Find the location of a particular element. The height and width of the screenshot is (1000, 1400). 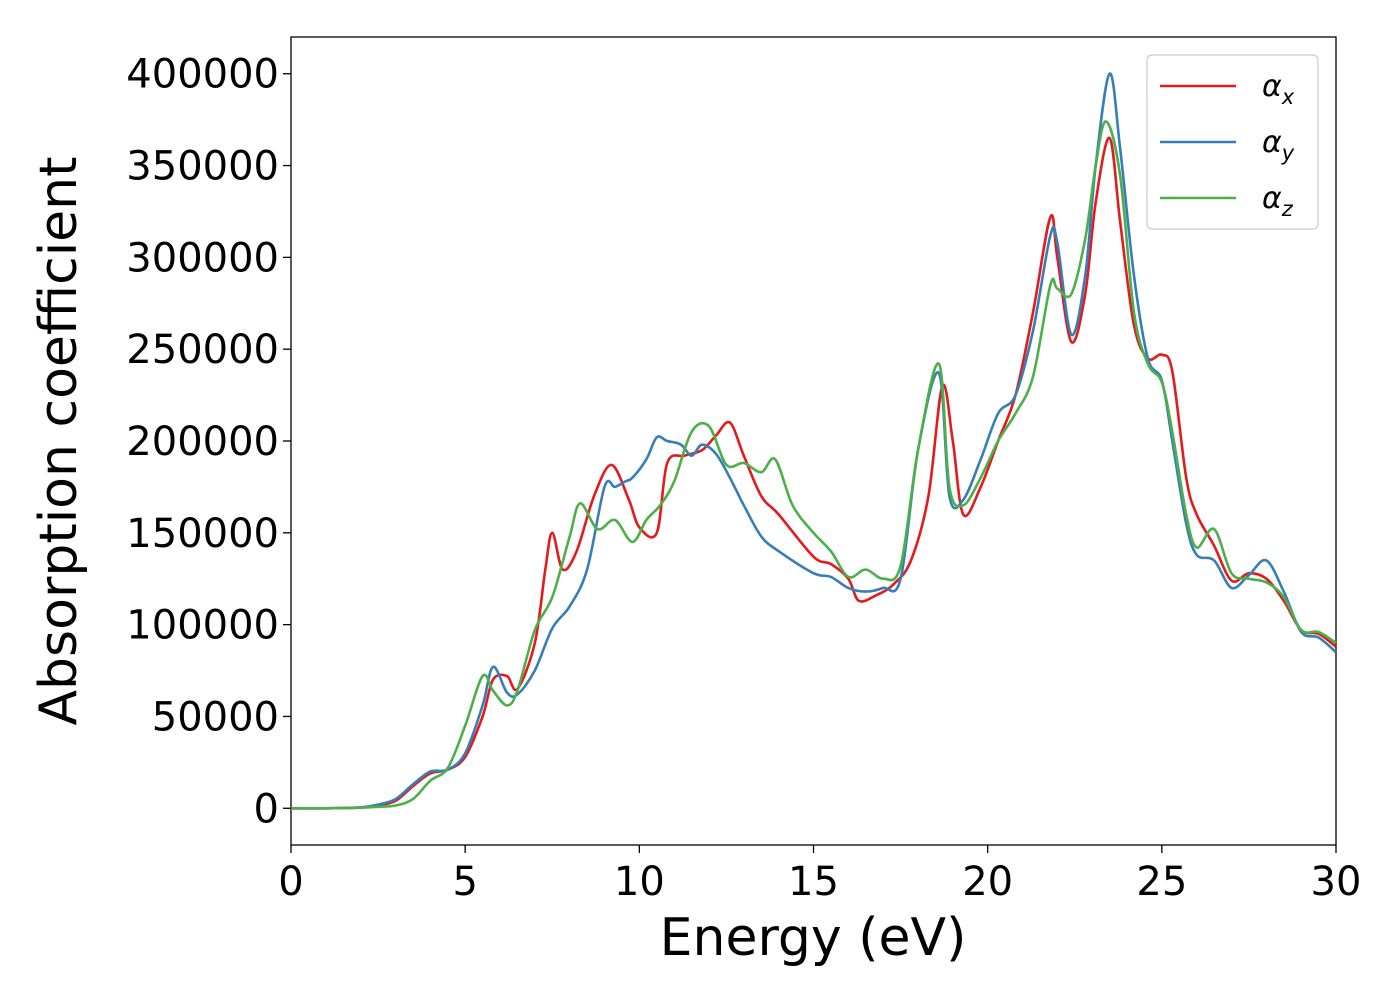

legend-label-x: αx is located at coordinates (1278, 89).